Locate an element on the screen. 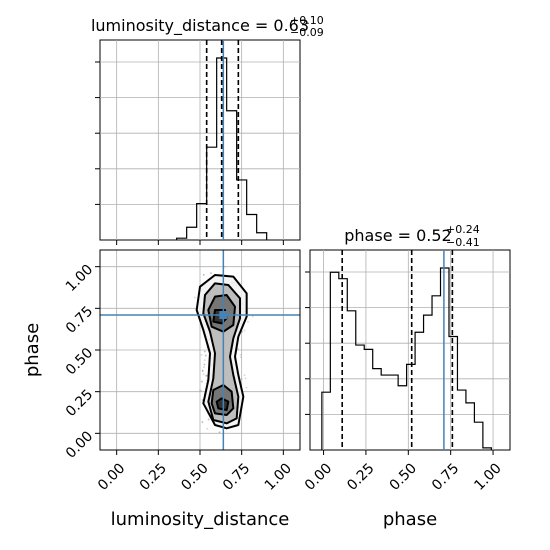  luminosity-histogram-title: luminosity_distance = 0.63 is located at coordinates (200, 26).